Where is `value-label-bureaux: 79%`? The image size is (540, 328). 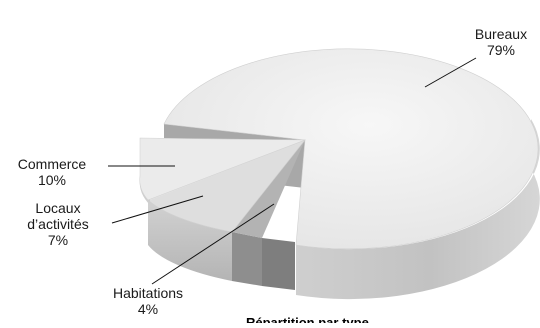
value-label-bureaux: 79% is located at coordinates (501, 50).